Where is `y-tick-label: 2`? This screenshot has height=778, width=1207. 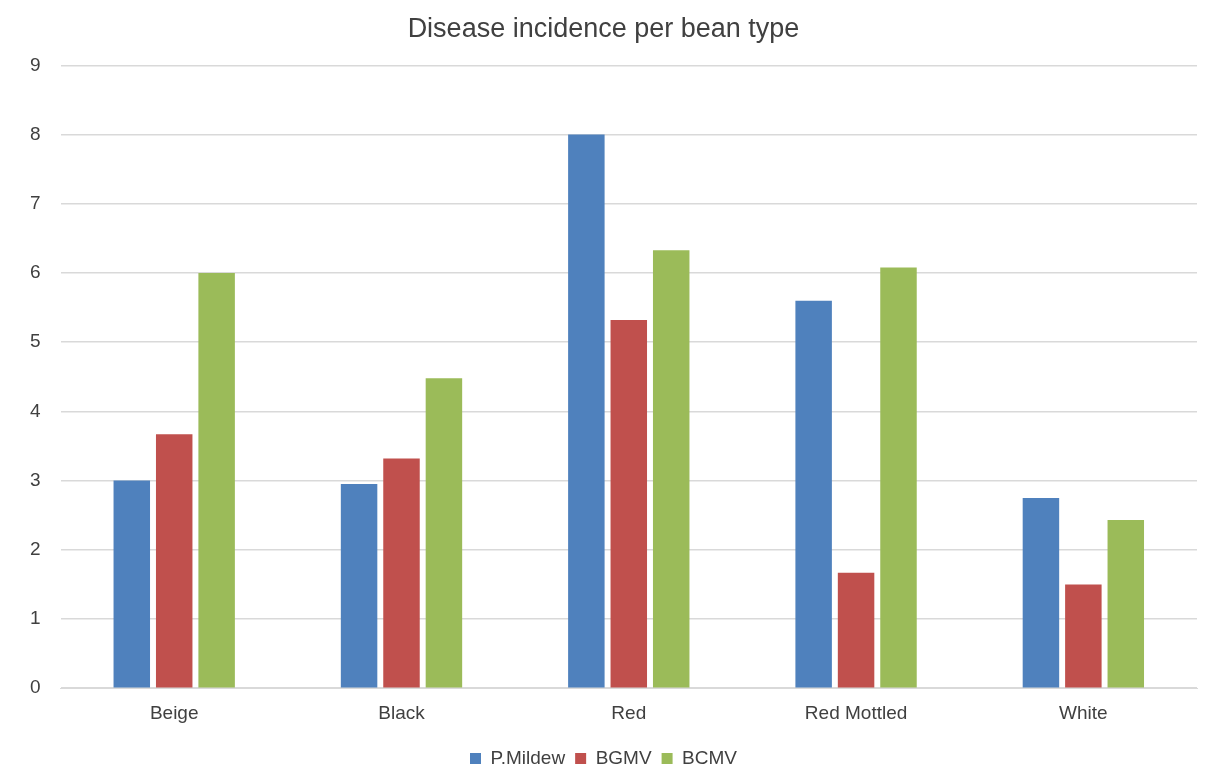
y-tick-label: 2 is located at coordinates (35, 549).